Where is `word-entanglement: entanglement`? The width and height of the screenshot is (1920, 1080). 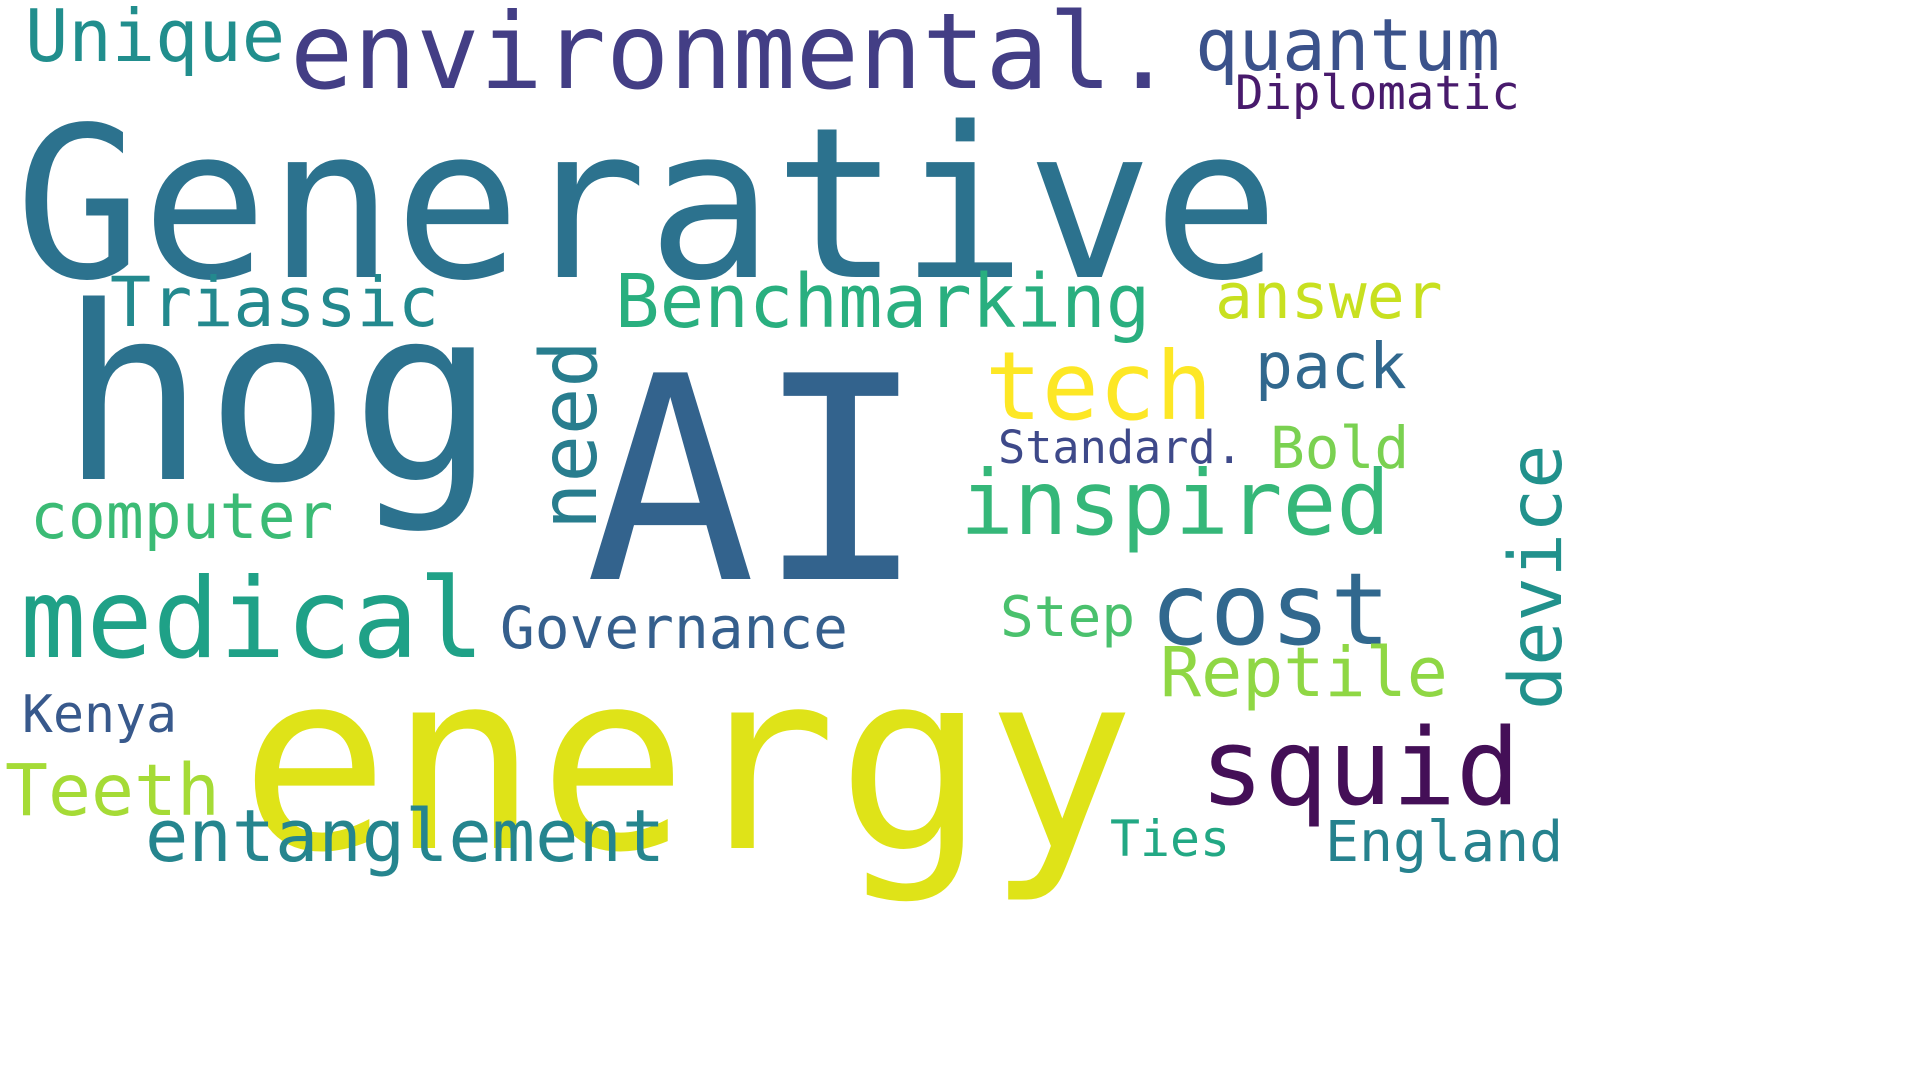 word-entanglement: entanglement is located at coordinates (405, 836).